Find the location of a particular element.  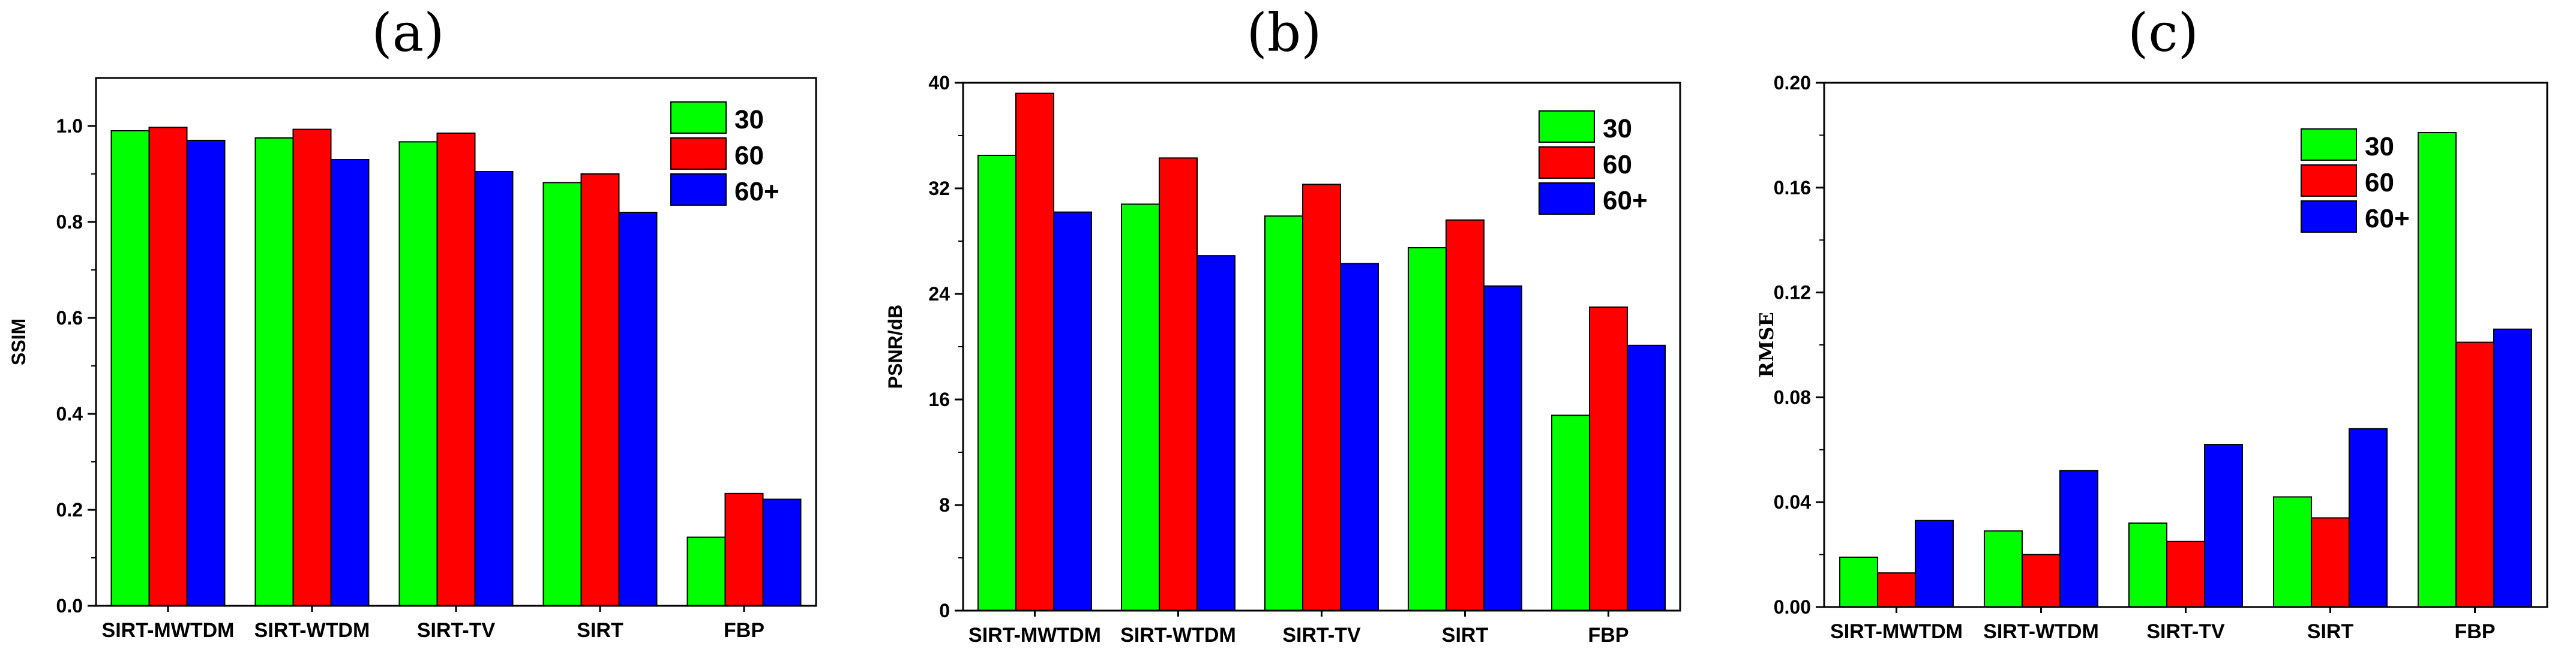

y-tick-label: 0.20 is located at coordinates (1792, 83).